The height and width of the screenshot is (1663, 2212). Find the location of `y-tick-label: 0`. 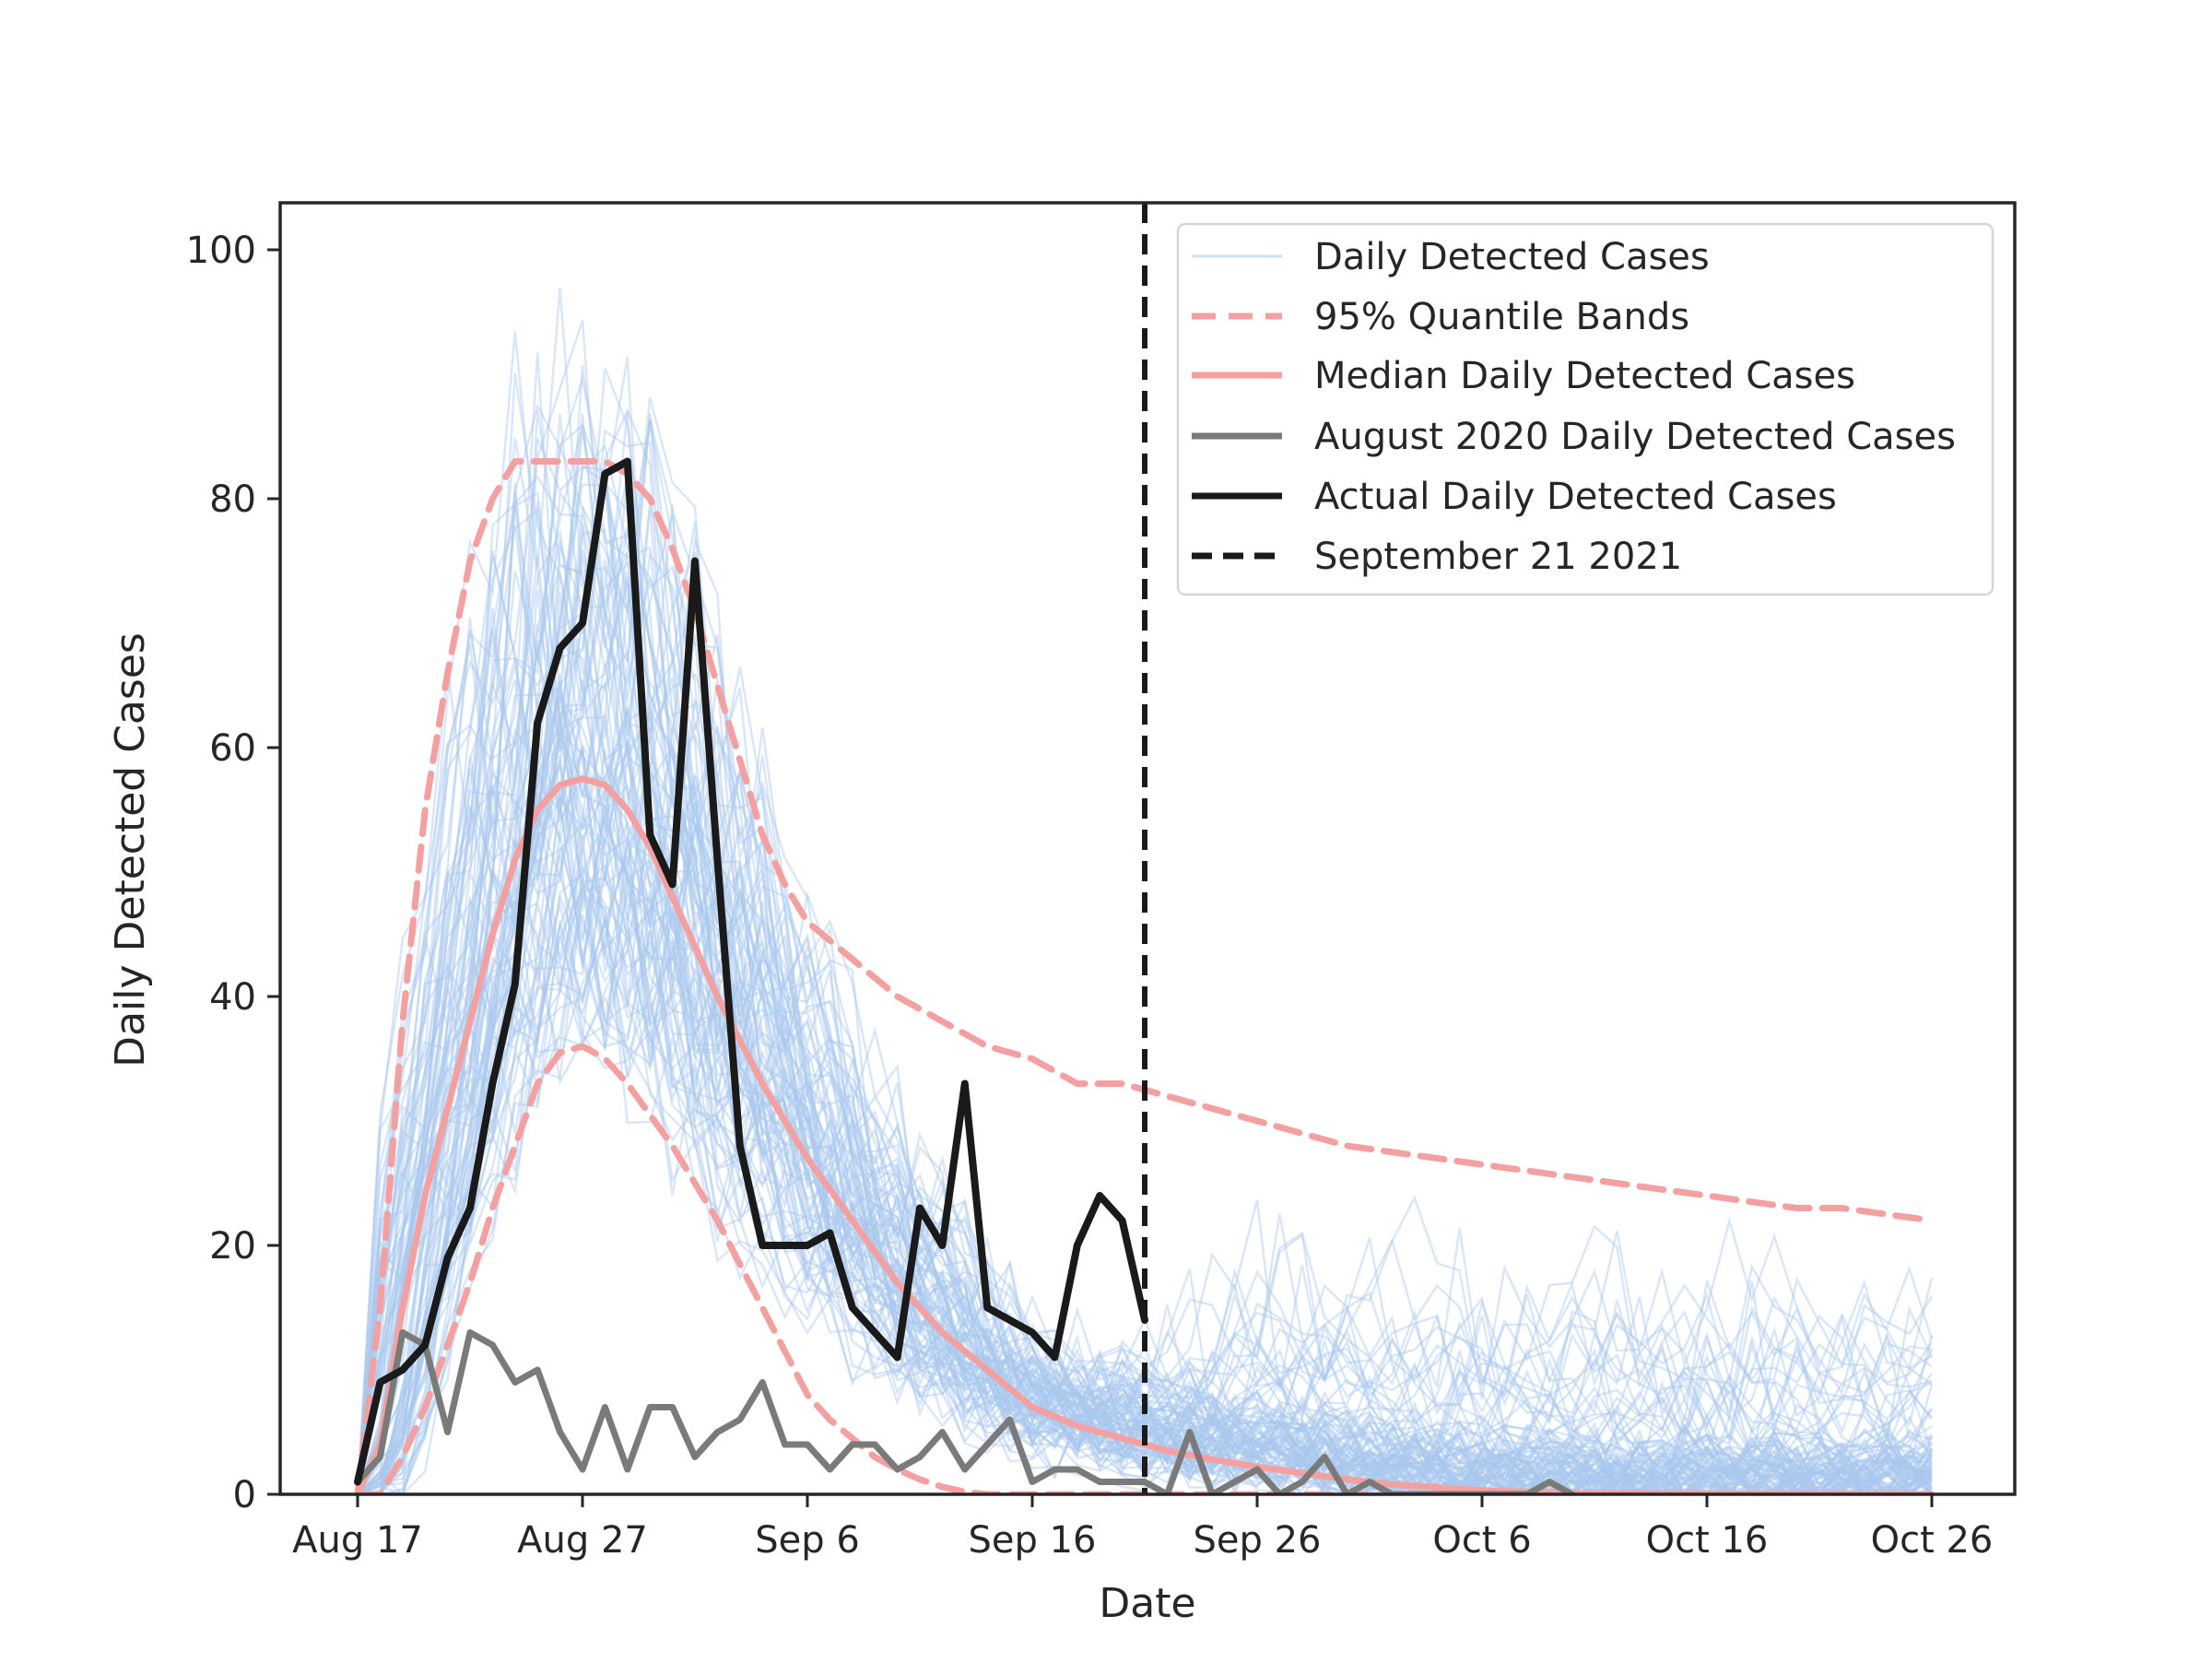

y-tick-label: 0 is located at coordinates (244, 1495).